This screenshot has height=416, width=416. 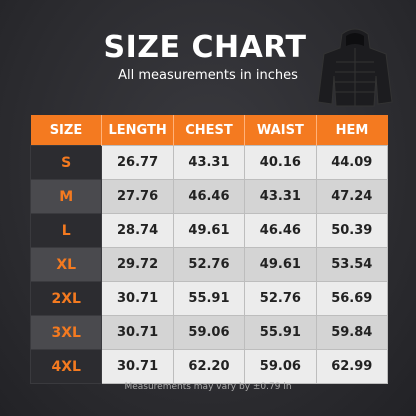 I want to click on cell: 40.16, so click(x=280, y=162).